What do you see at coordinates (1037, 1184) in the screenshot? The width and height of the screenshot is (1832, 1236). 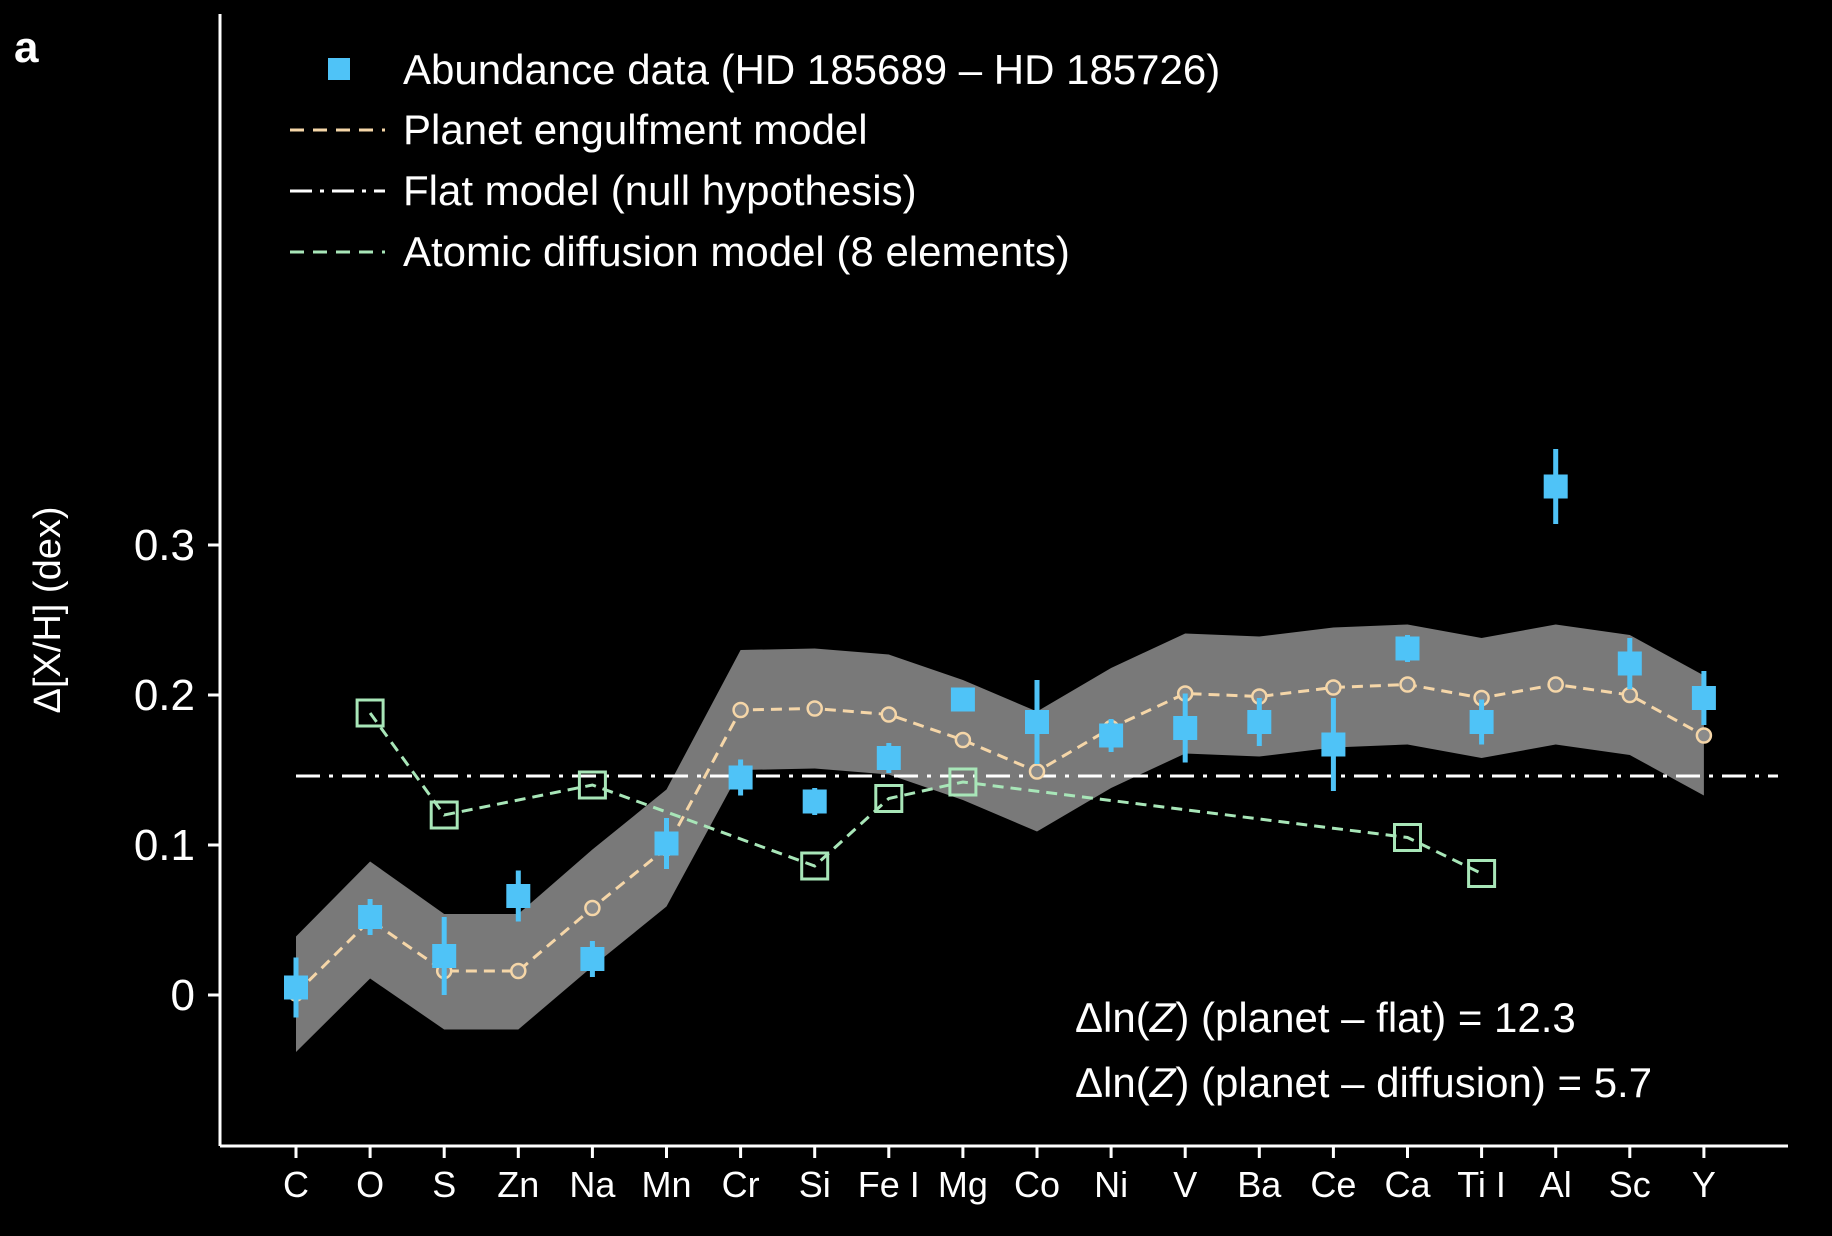 I see `x-tick-label-co: Co` at bounding box center [1037, 1184].